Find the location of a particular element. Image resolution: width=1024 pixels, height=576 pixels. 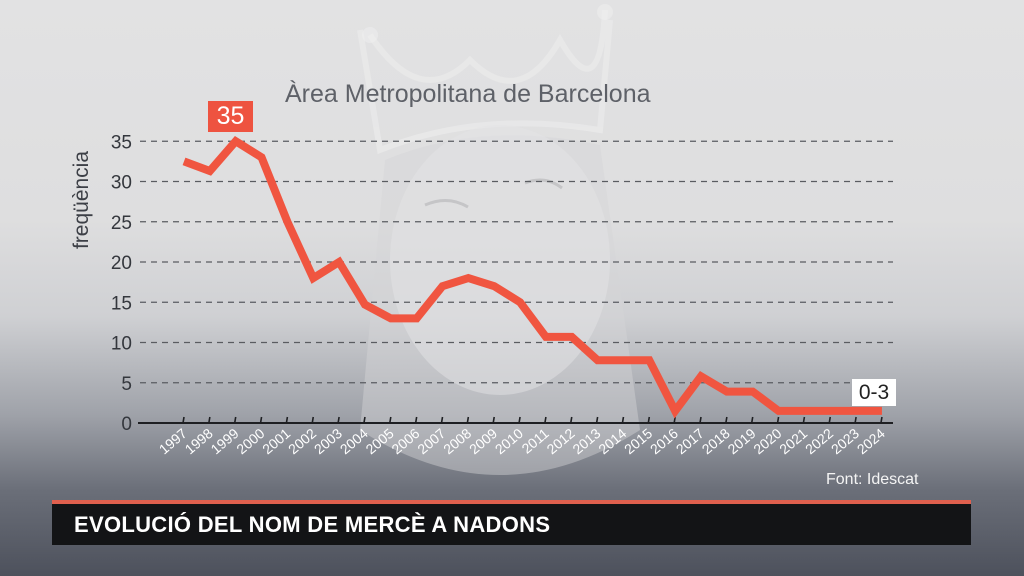

y-tick-label: 0 is located at coordinates (126, 424).